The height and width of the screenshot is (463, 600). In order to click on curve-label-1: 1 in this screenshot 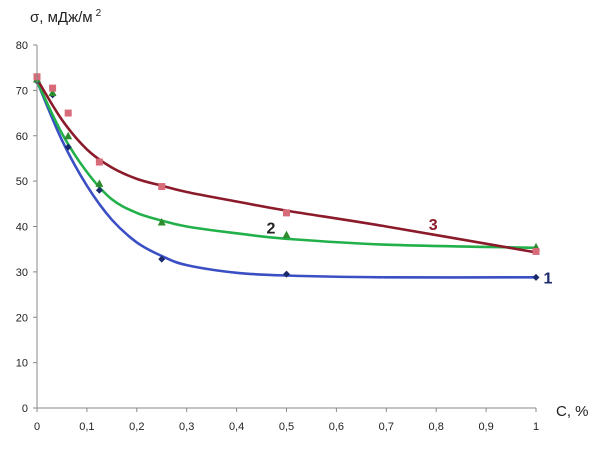, I will do `click(547, 278)`.